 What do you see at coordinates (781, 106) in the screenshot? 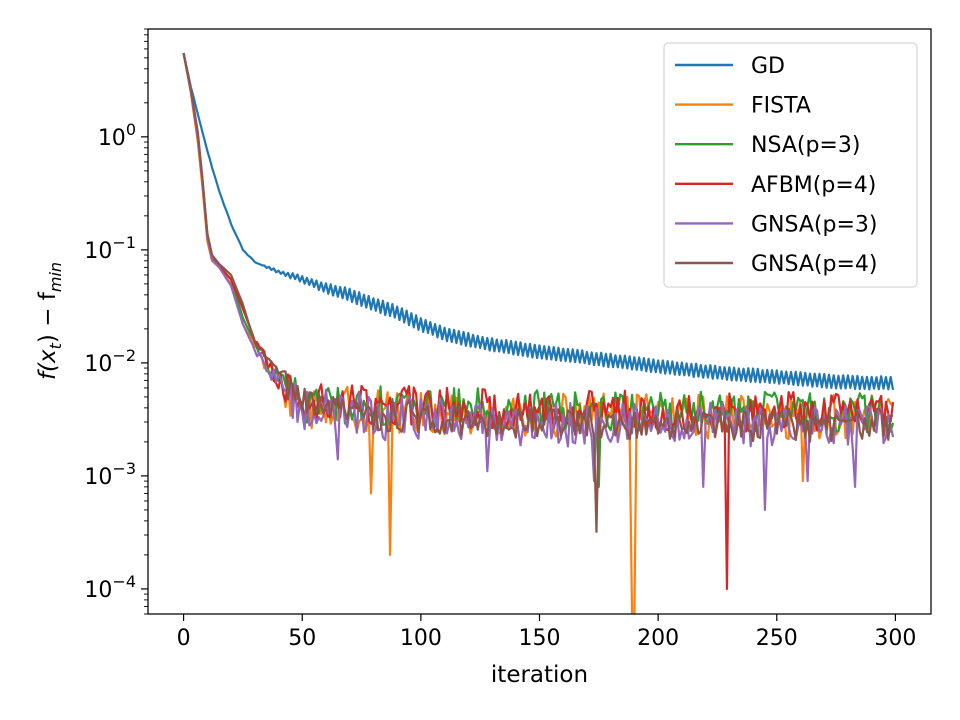
I see `legend-label: FISTA` at bounding box center [781, 106].